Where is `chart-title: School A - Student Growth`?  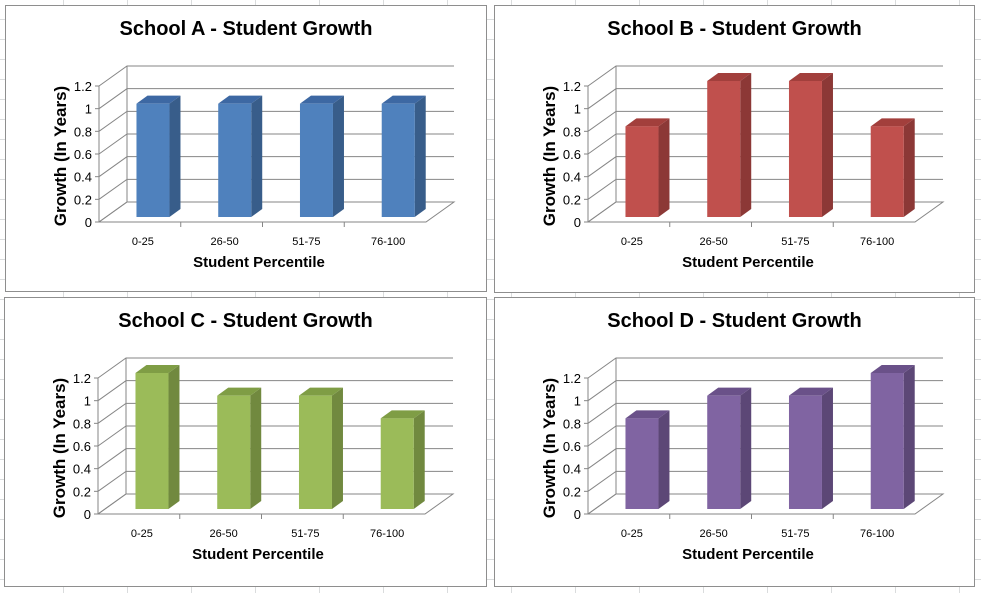
chart-title: School A - Student Growth is located at coordinates (246, 29).